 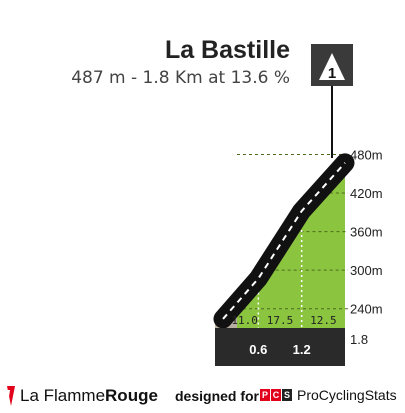 I want to click on pcs-letter-p: P, so click(x=265, y=395).